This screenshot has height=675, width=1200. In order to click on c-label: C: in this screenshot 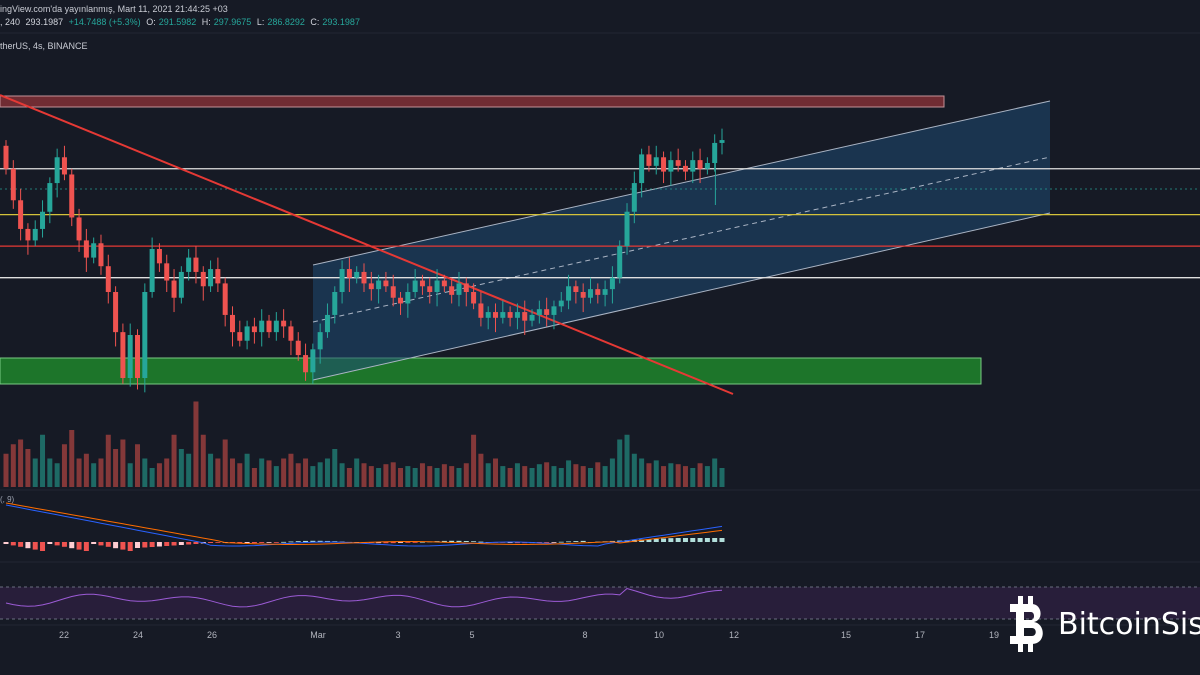, I will do `click(315, 22)`.